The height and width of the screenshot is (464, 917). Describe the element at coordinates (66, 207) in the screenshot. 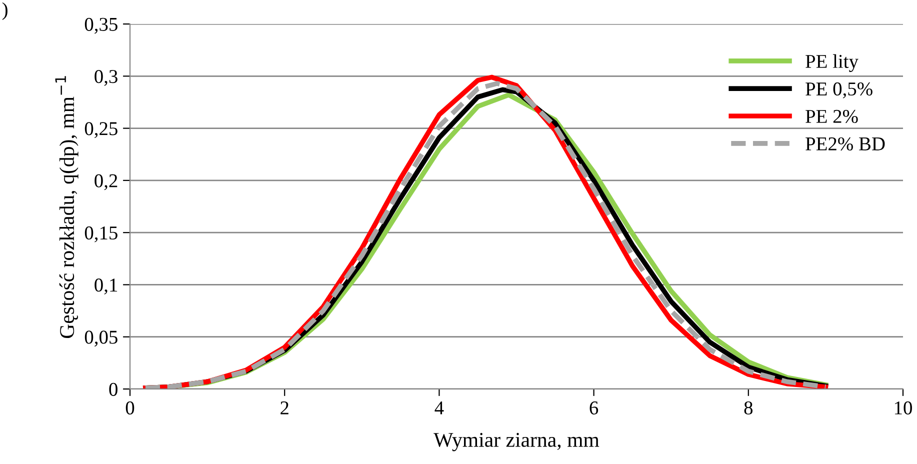

I see `y-axis-title: Gęstość rozkładu, q(dp), mm$^{−1}$` at that location.